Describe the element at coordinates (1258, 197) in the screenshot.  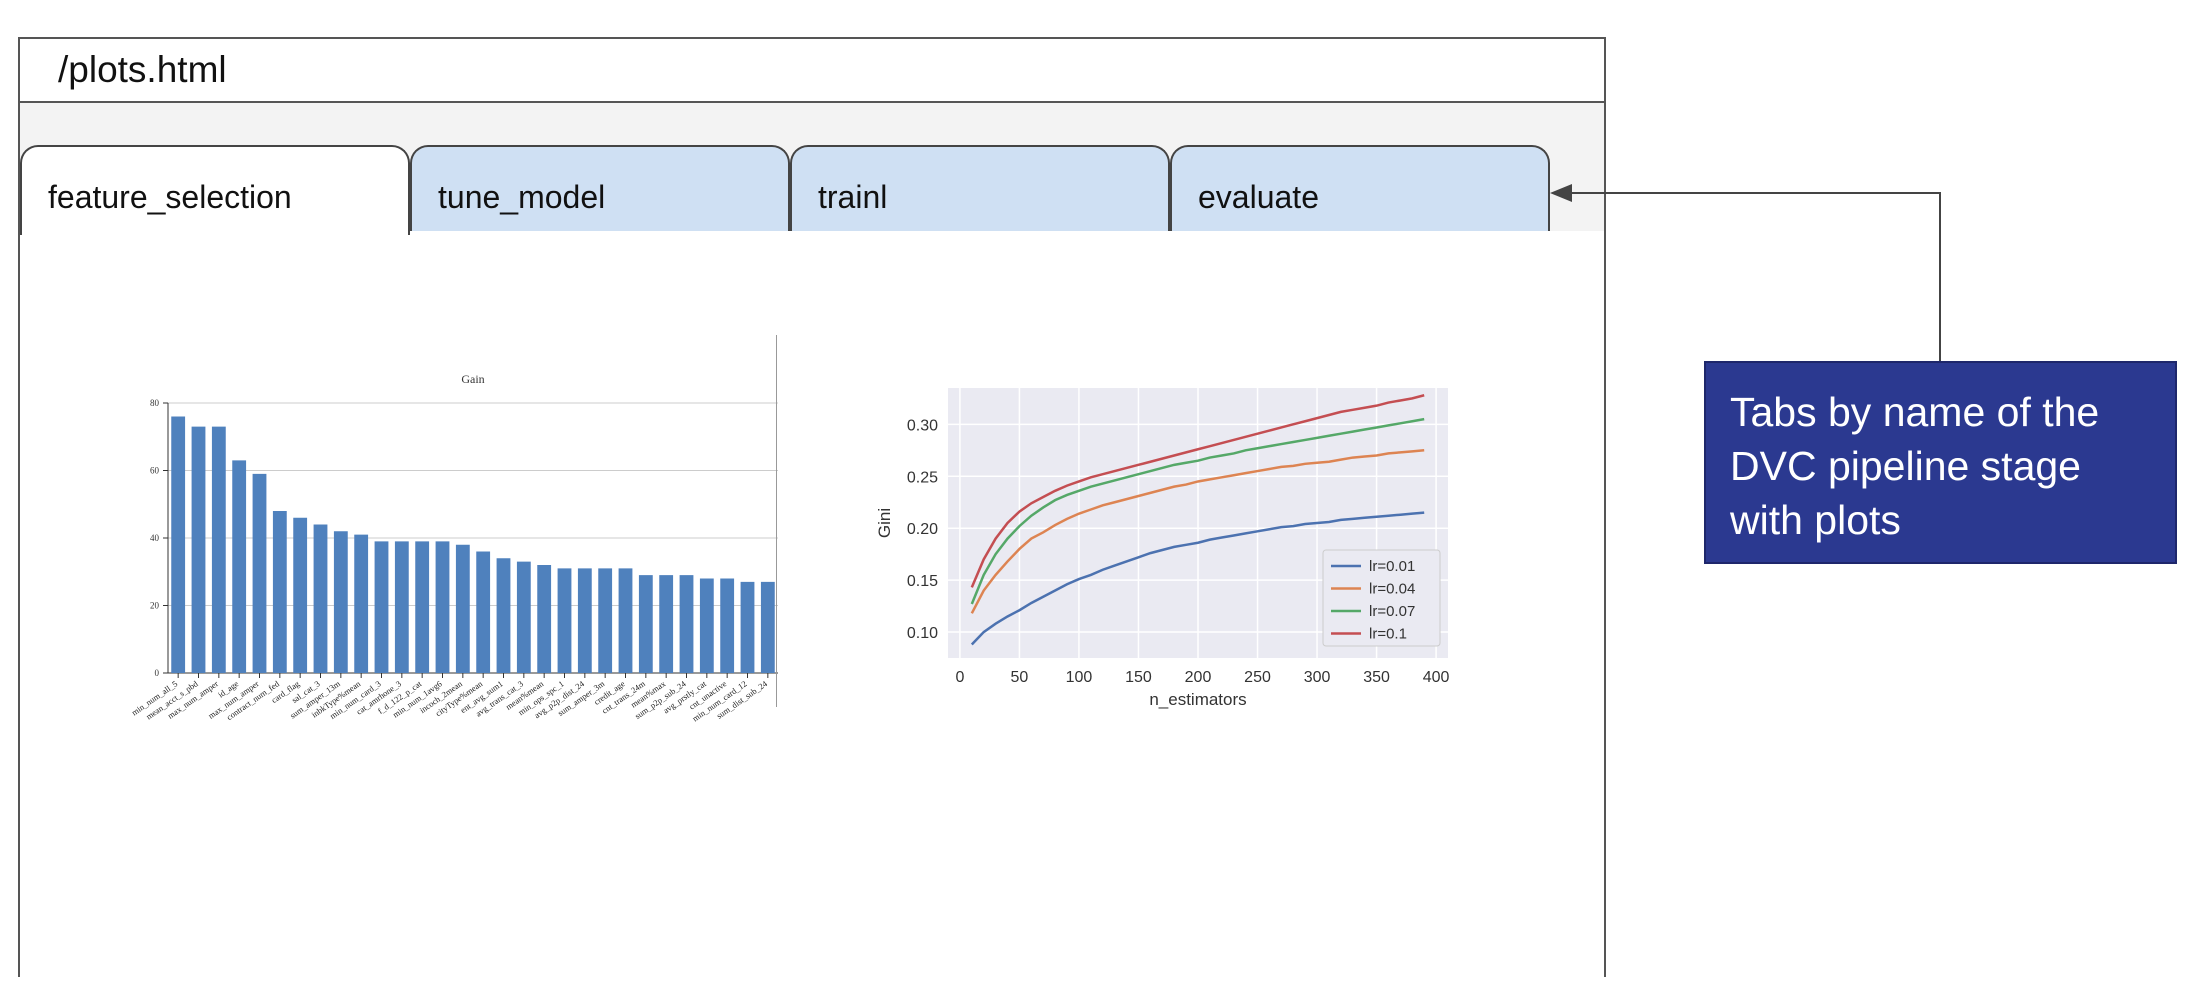
I see `tab-label: evaluate` at that location.